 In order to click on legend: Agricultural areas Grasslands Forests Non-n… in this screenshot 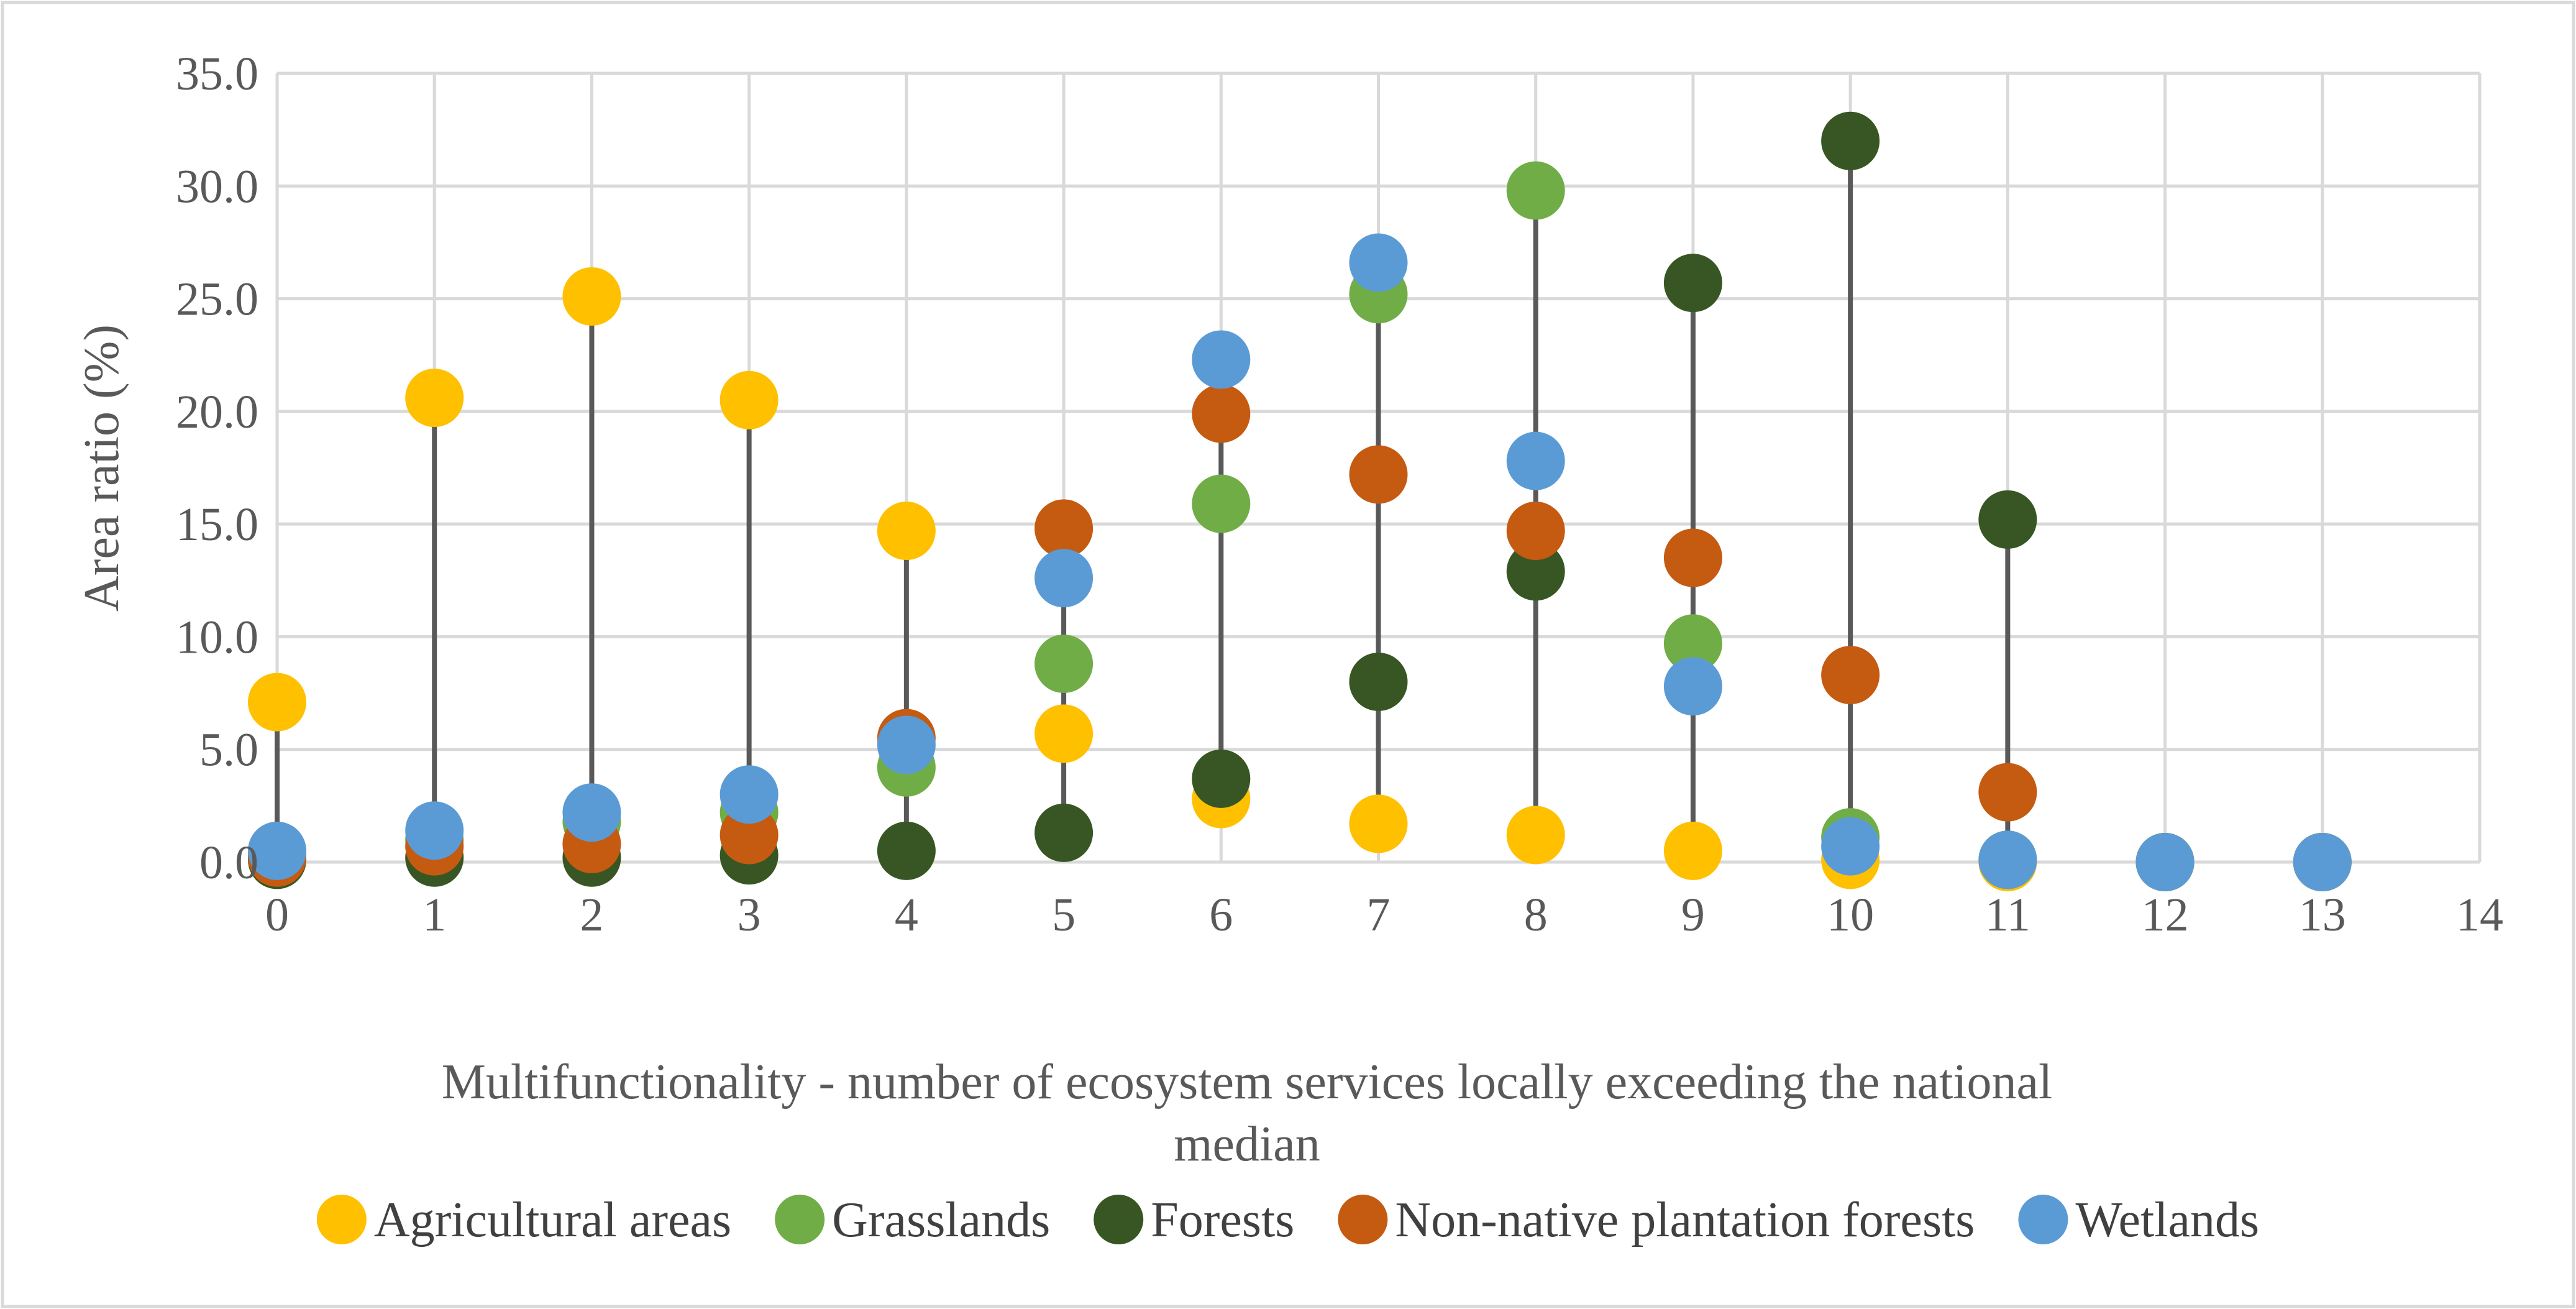, I will do `click(1287, 1220)`.